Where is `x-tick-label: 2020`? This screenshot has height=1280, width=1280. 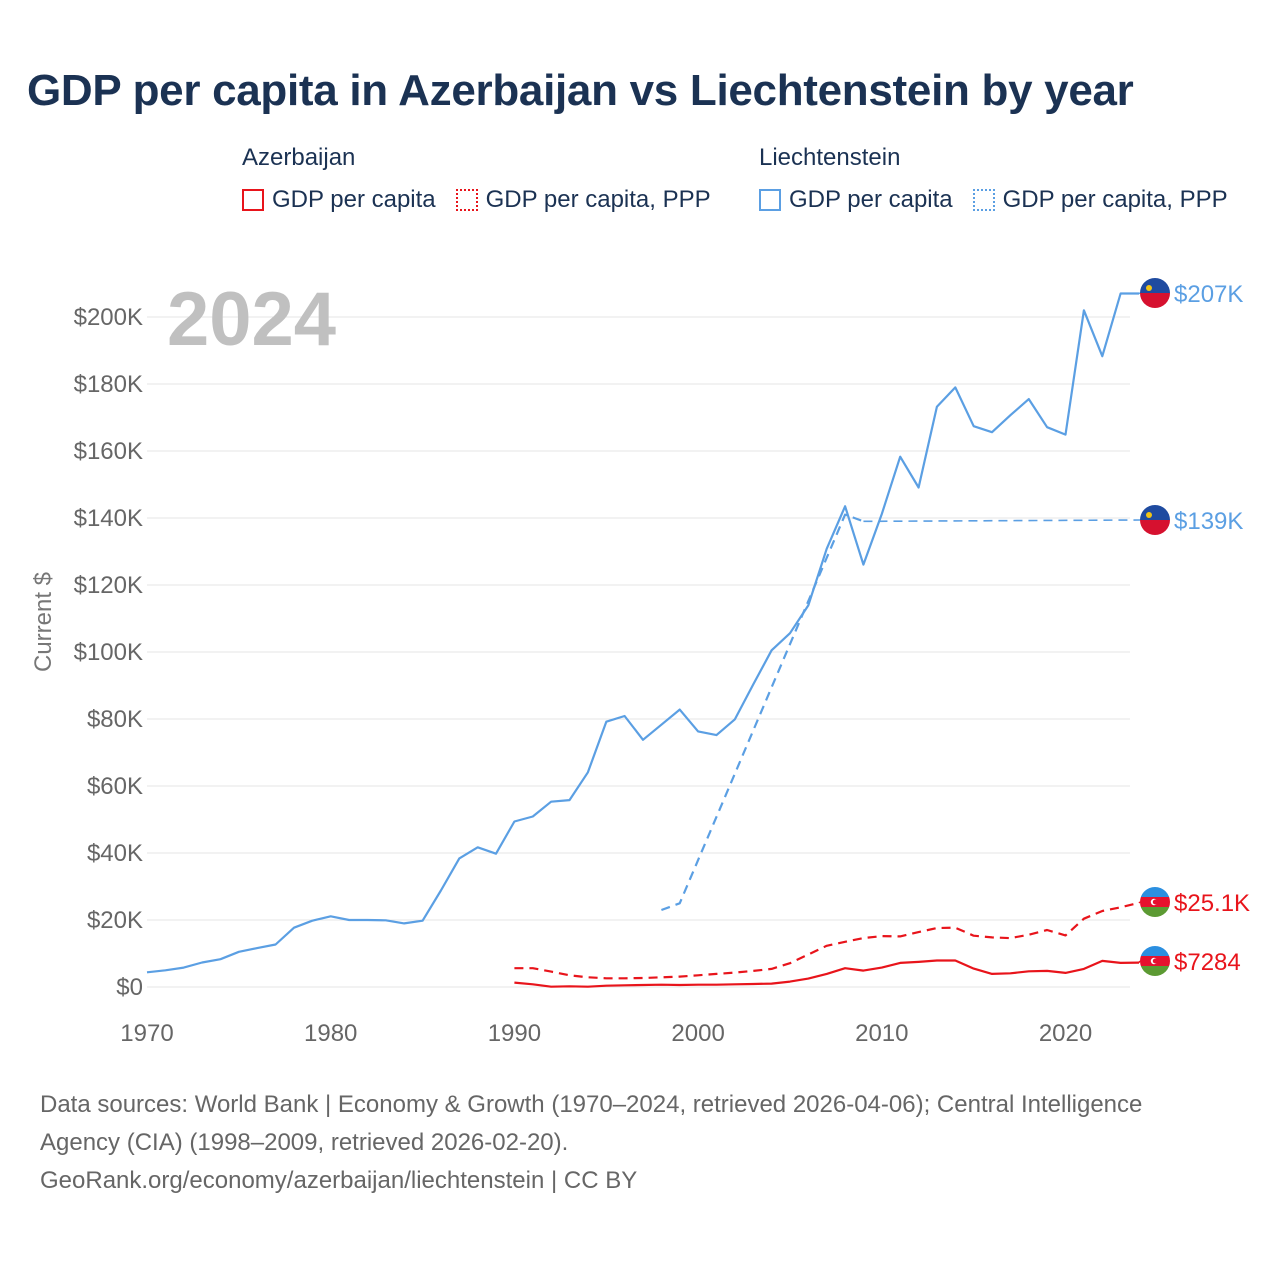
x-tick-label: 2020 is located at coordinates (1065, 1033).